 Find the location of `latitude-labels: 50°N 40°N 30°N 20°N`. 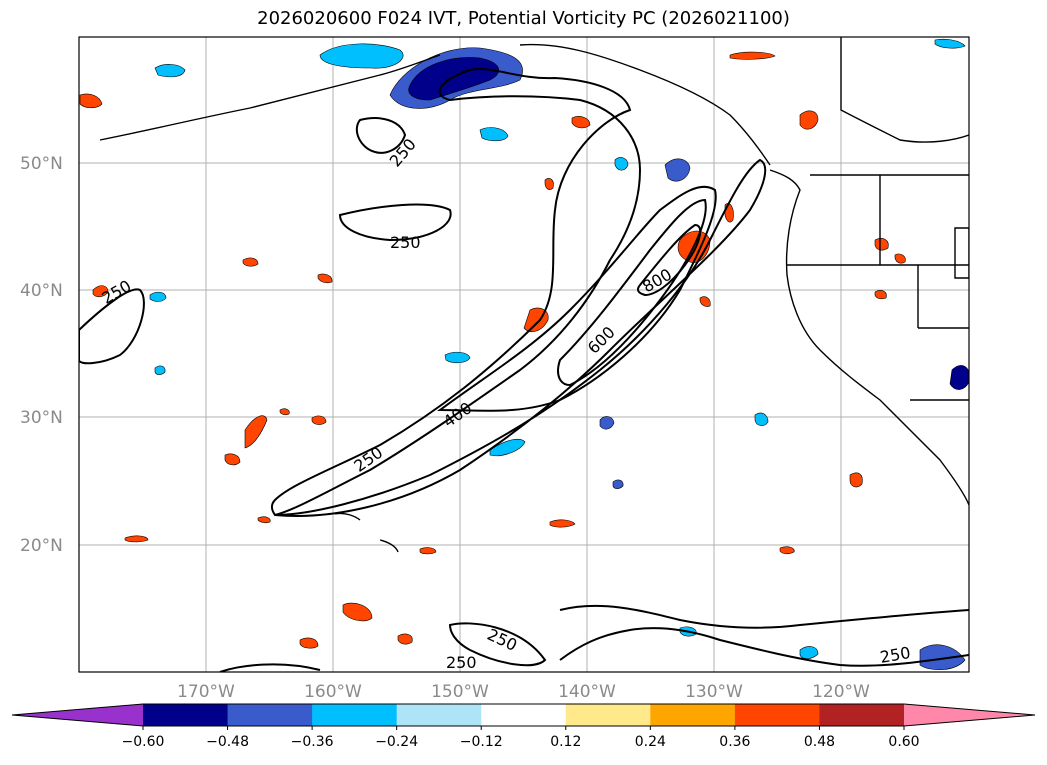

latitude-labels: 50°N 40°N 30°N 20°N is located at coordinates (41, 355).